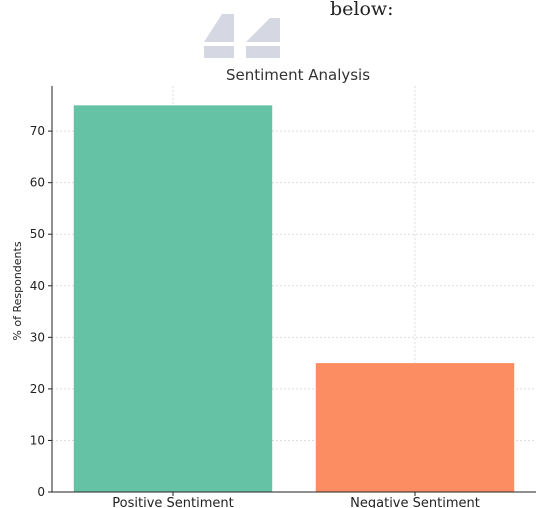  Describe the element at coordinates (37, 337) in the screenshot. I see `y-tick-label: 30` at that location.